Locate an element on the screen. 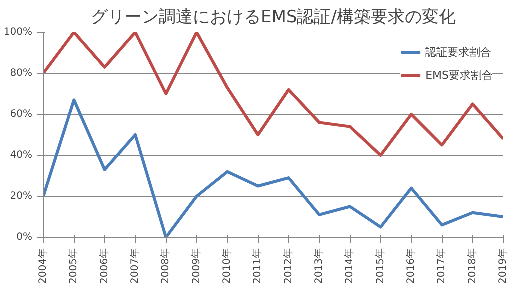 The width and height of the screenshot is (525, 288). x-tick-label: 2008年 is located at coordinates (166, 266).